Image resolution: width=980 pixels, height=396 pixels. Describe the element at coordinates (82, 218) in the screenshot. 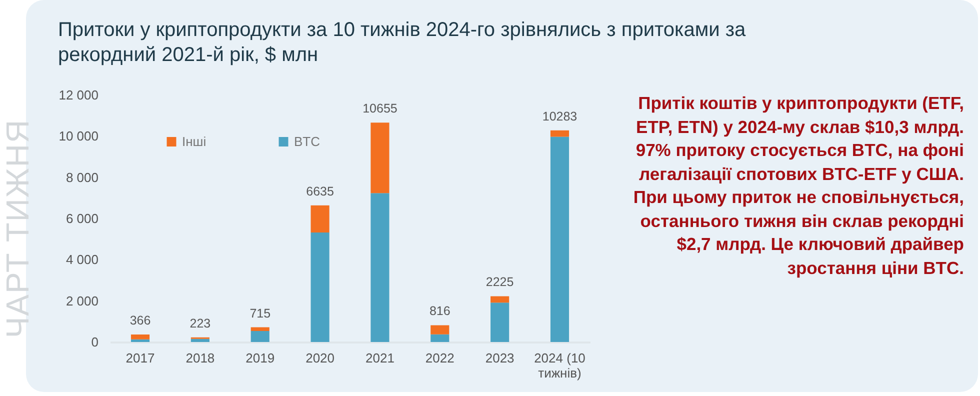

I see `y-tick-label: 6 000` at that location.